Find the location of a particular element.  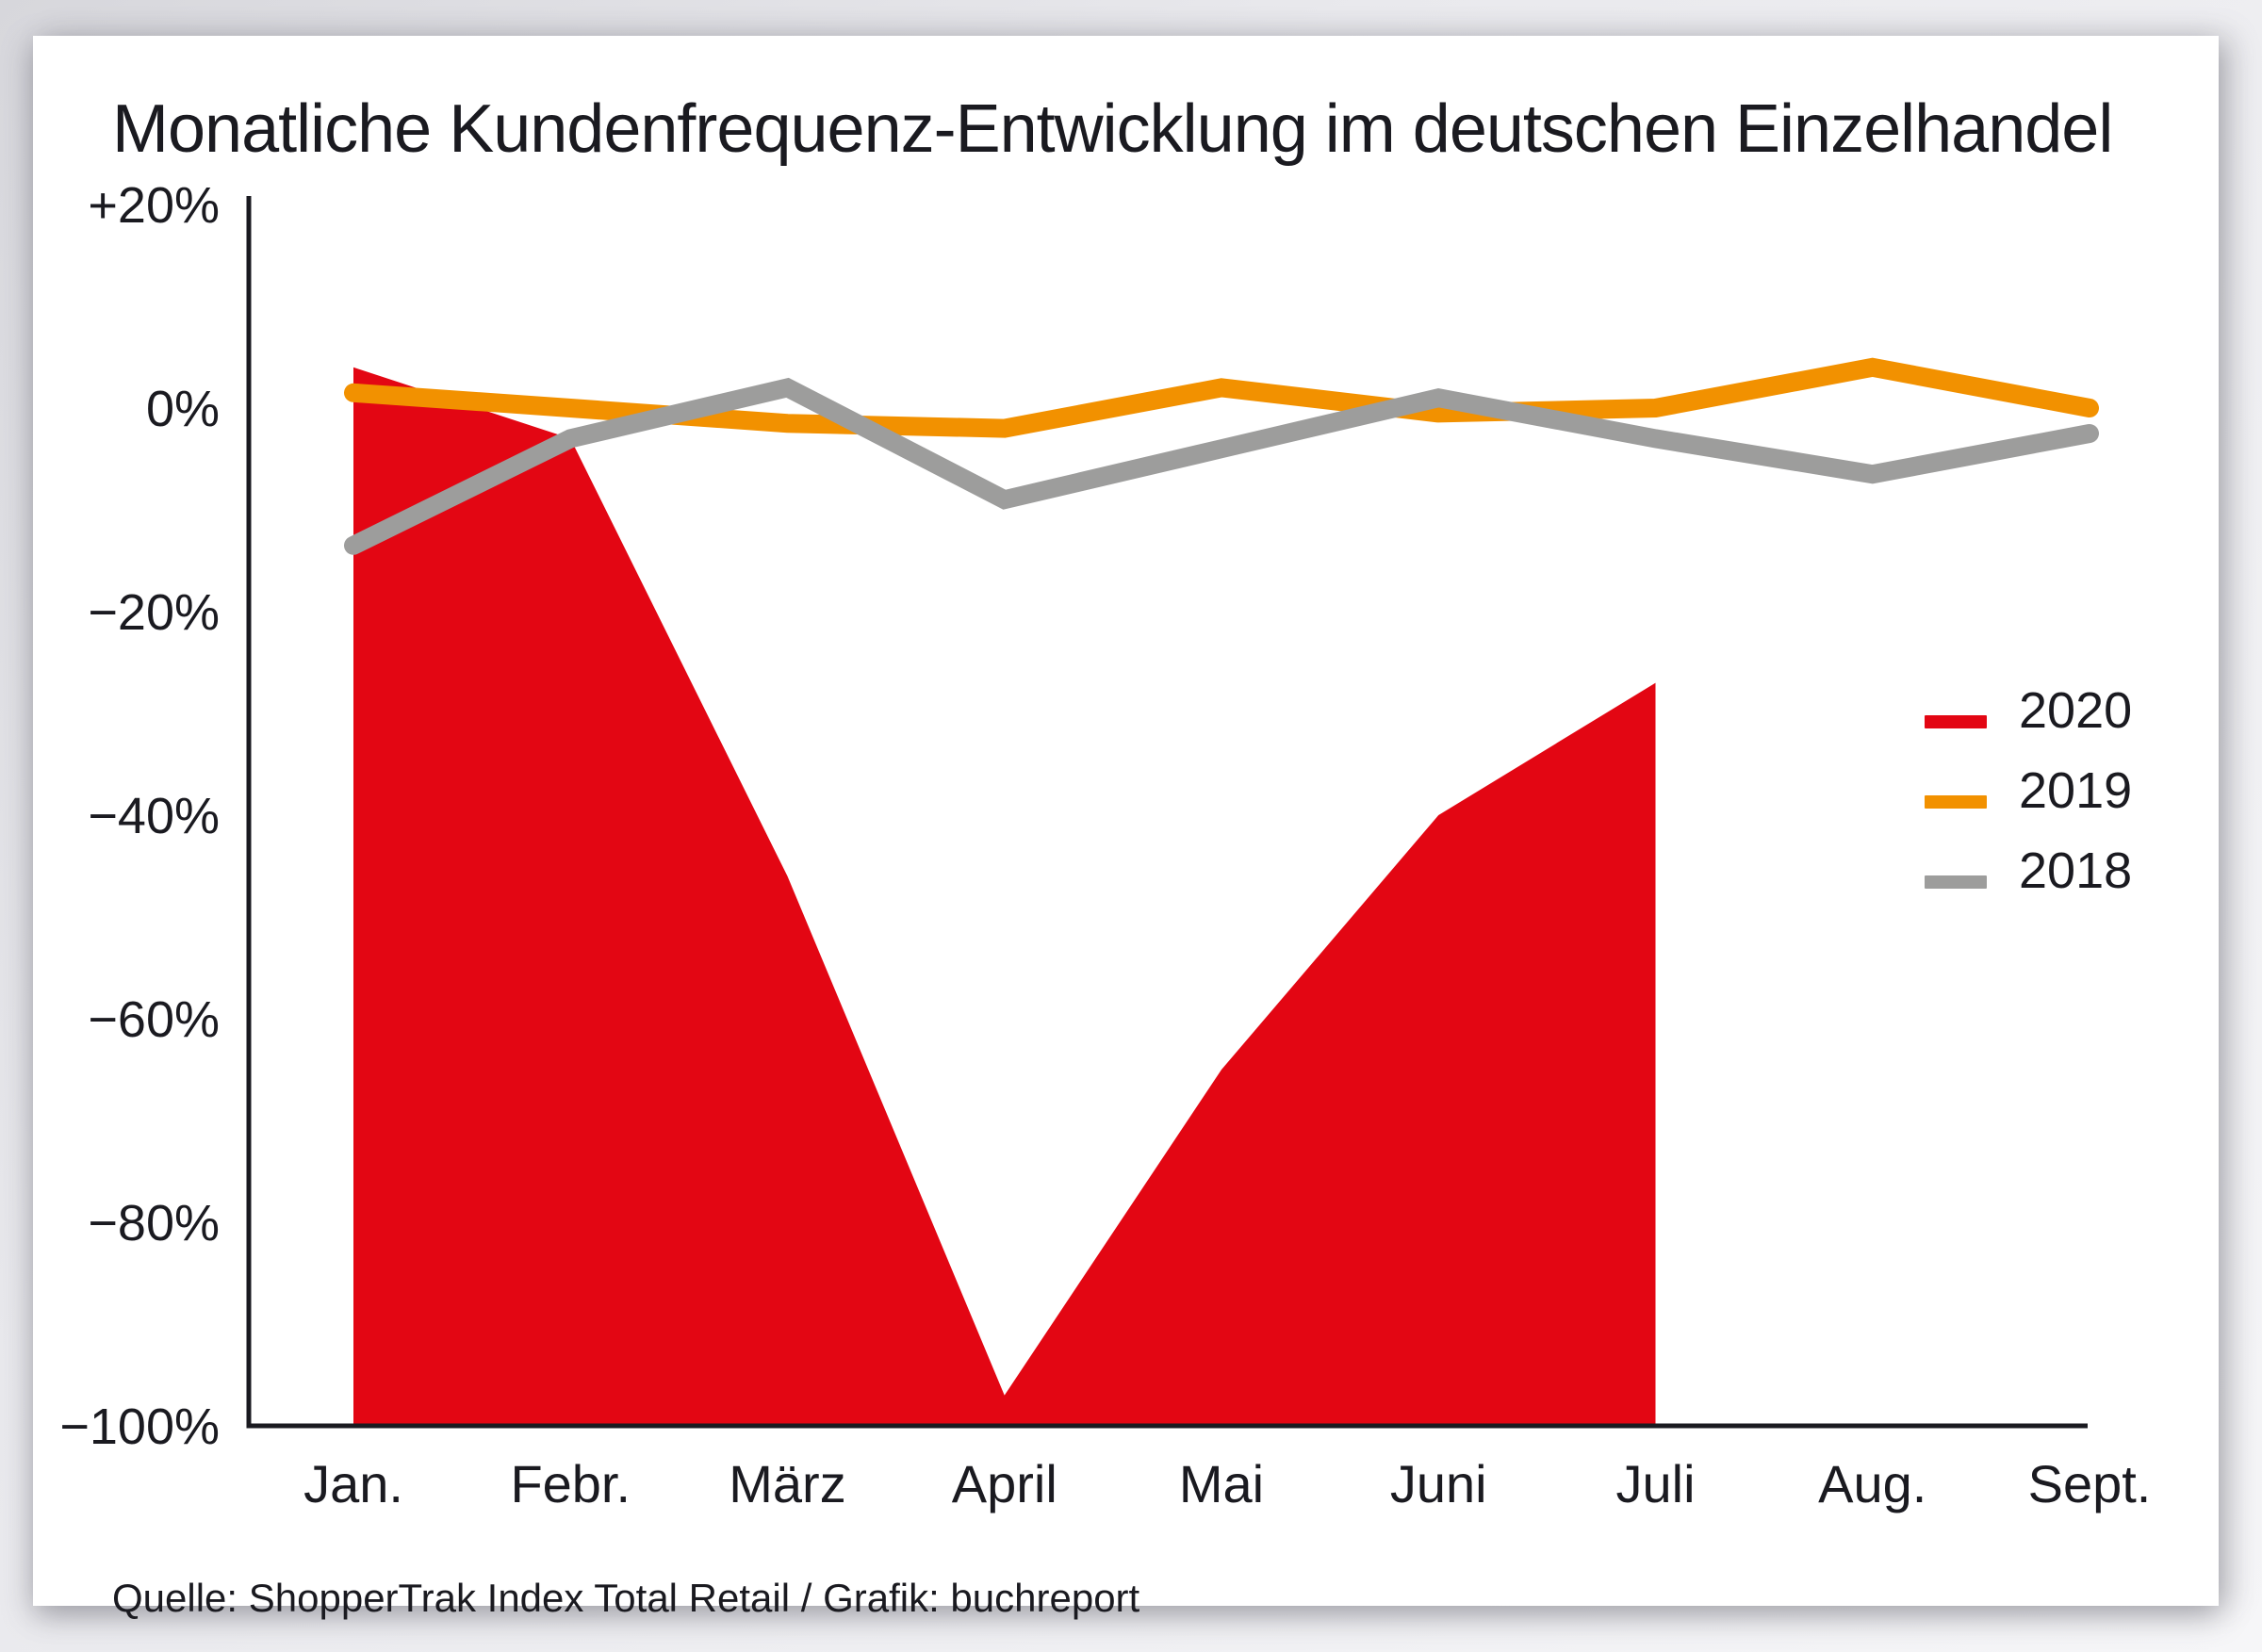

y-tick-label: −80% is located at coordinates (154, 1223).